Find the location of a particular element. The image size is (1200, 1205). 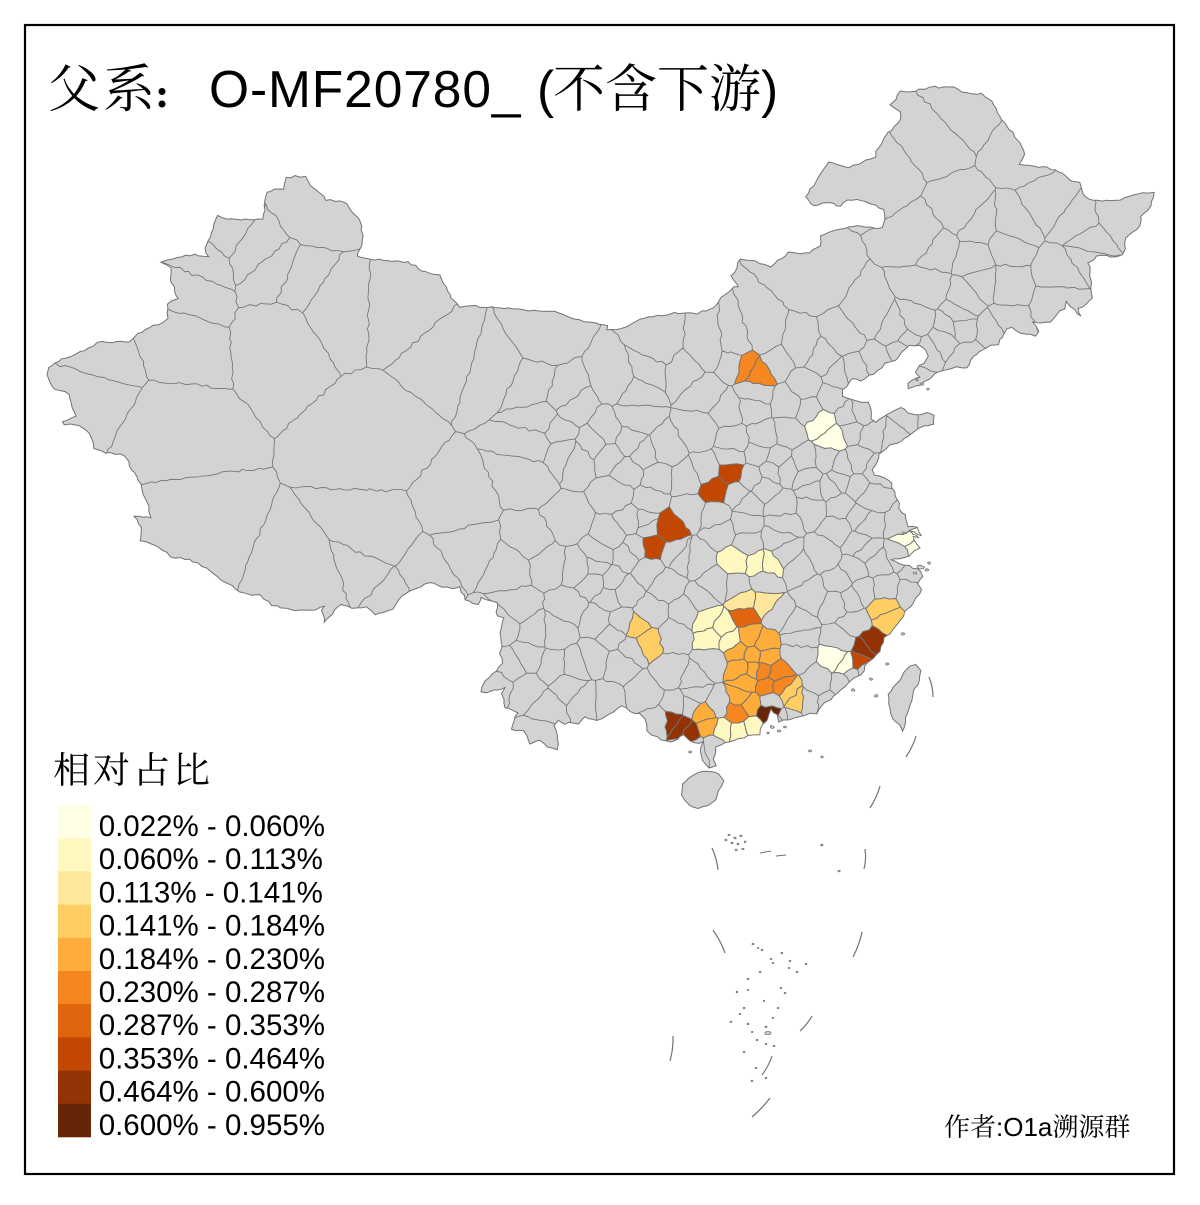

svg-text: 0.060% - 0.113% is located at coordinates (211, 859).